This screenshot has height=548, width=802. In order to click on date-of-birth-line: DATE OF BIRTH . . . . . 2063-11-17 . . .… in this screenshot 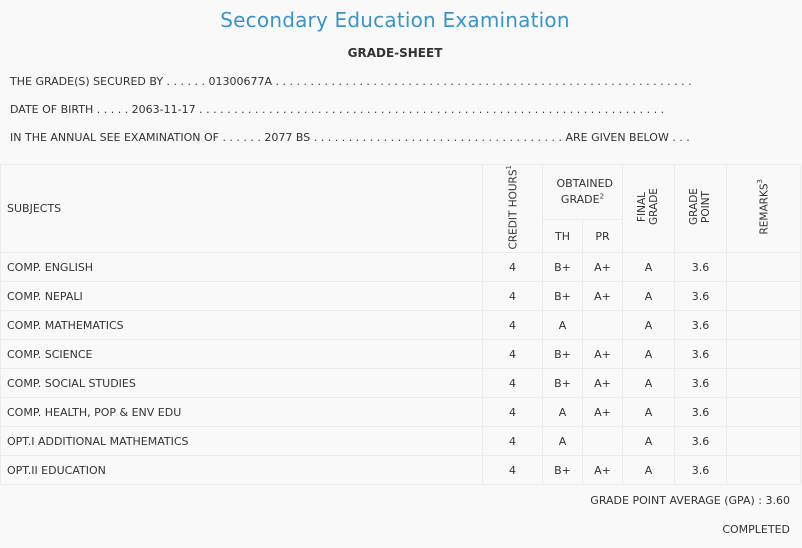, I will do `click(337, 109)`.